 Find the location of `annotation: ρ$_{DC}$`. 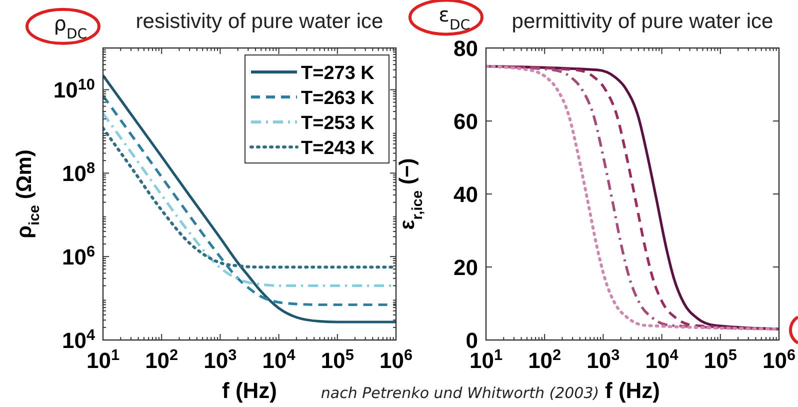

annotation: ρ$_{DC}$ is located at coordinates (71, 26).